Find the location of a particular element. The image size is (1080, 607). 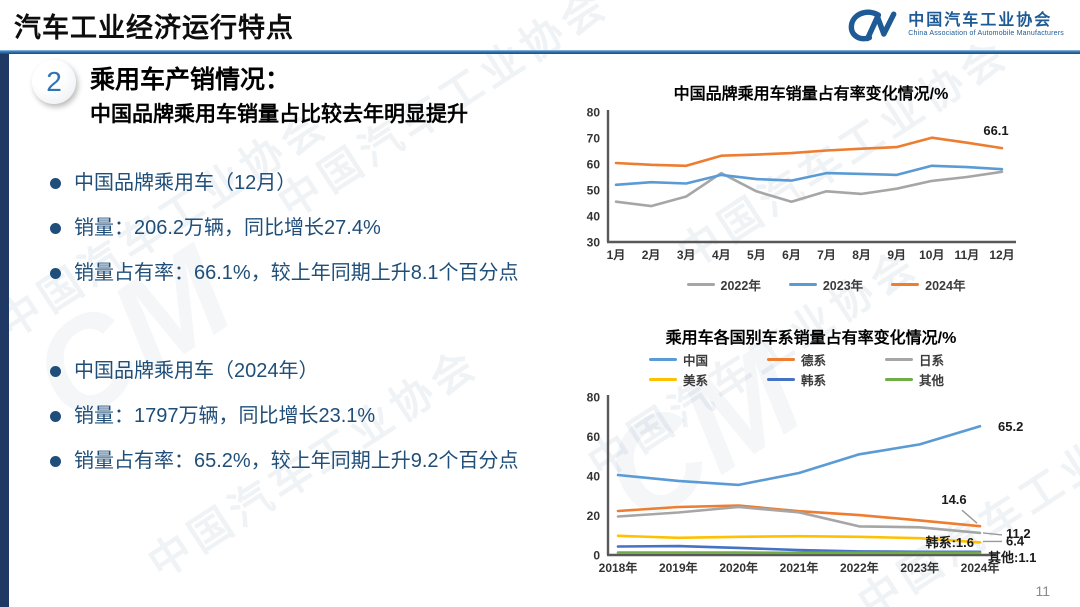

list-item: 销量占有率：65.2%，较上年同期上升9.2个百分点 is located at coordinates (304, 461).